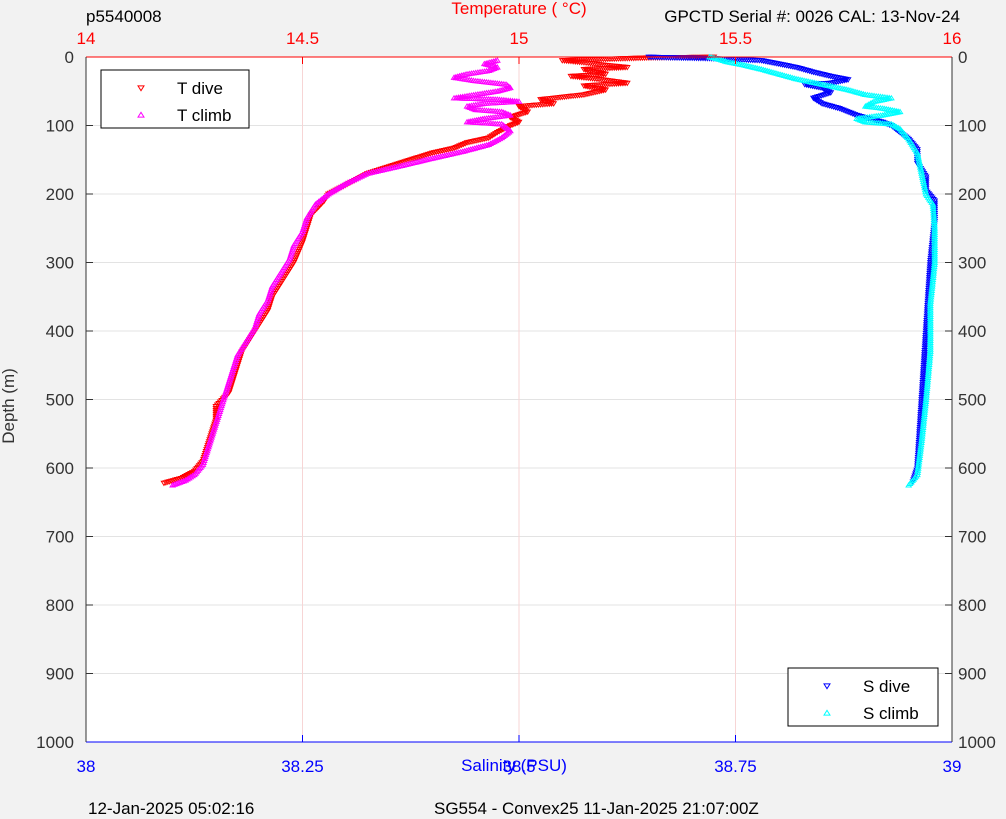 Image resolution: width=1006 pixels, height=819 pixels. I want to click on salinity-tick-label: 38.25, so click(302, 766).